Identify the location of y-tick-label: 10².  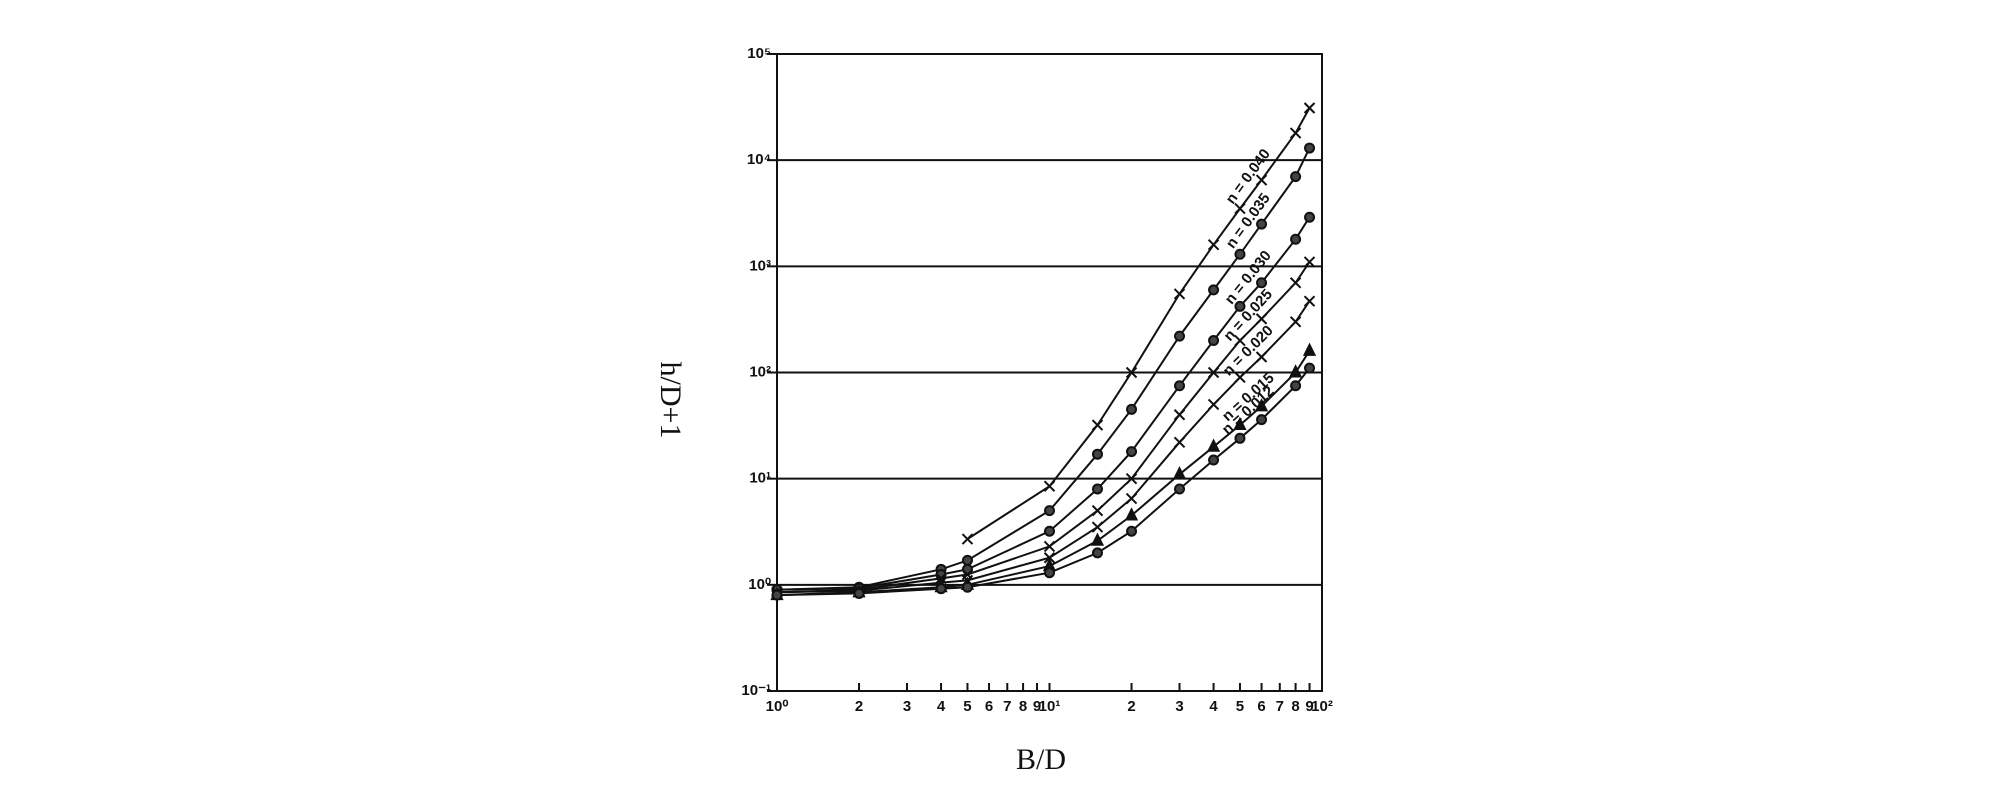
(760, 371).